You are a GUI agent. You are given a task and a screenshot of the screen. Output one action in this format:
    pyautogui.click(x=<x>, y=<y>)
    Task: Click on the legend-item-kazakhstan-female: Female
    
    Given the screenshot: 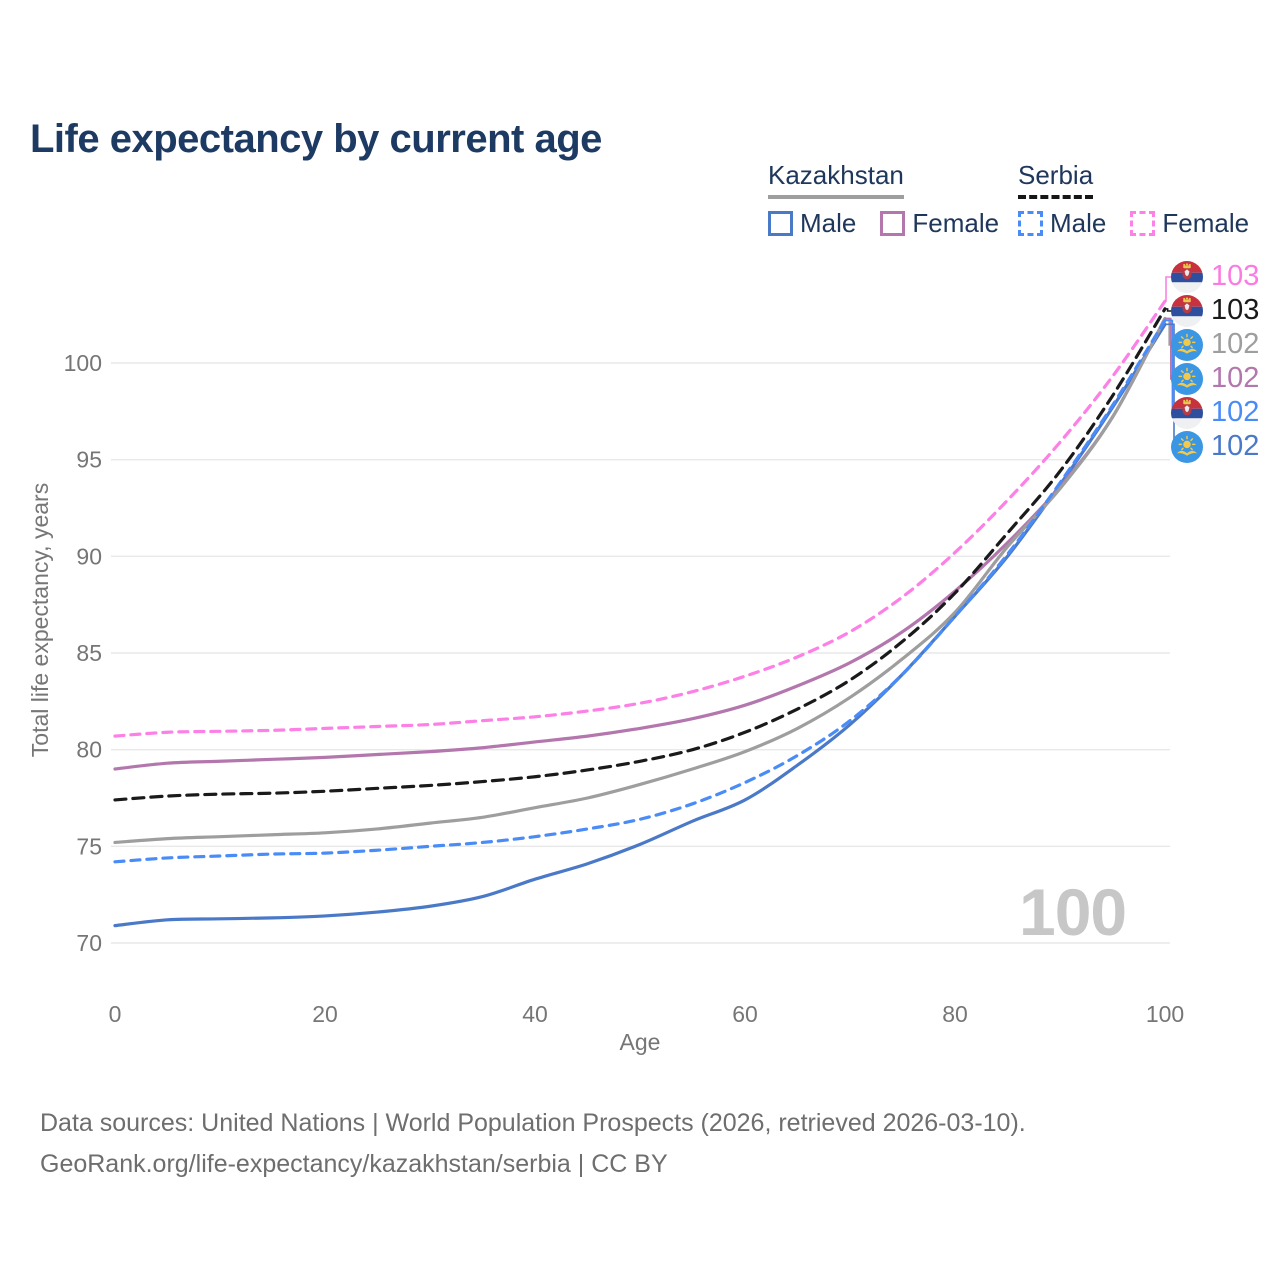 What is the action you would take?
    pyautogui.click(x=939, y=223)
    